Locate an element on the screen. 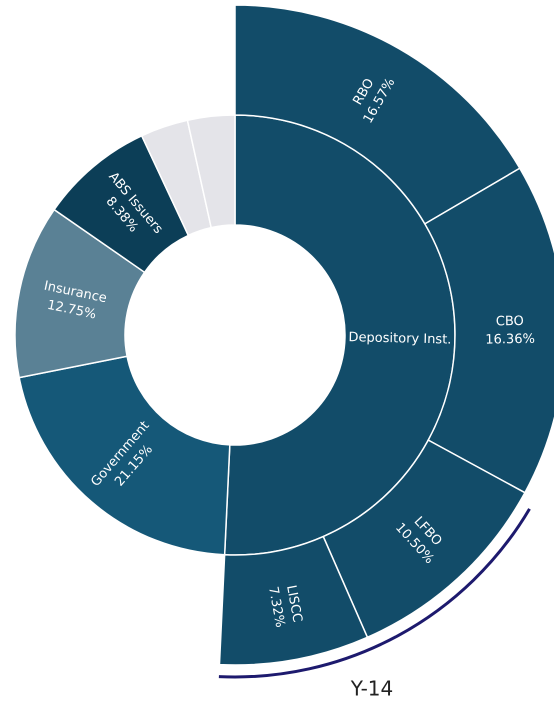  segment-name: Depository Inst. is located at coordinates (399, 338).